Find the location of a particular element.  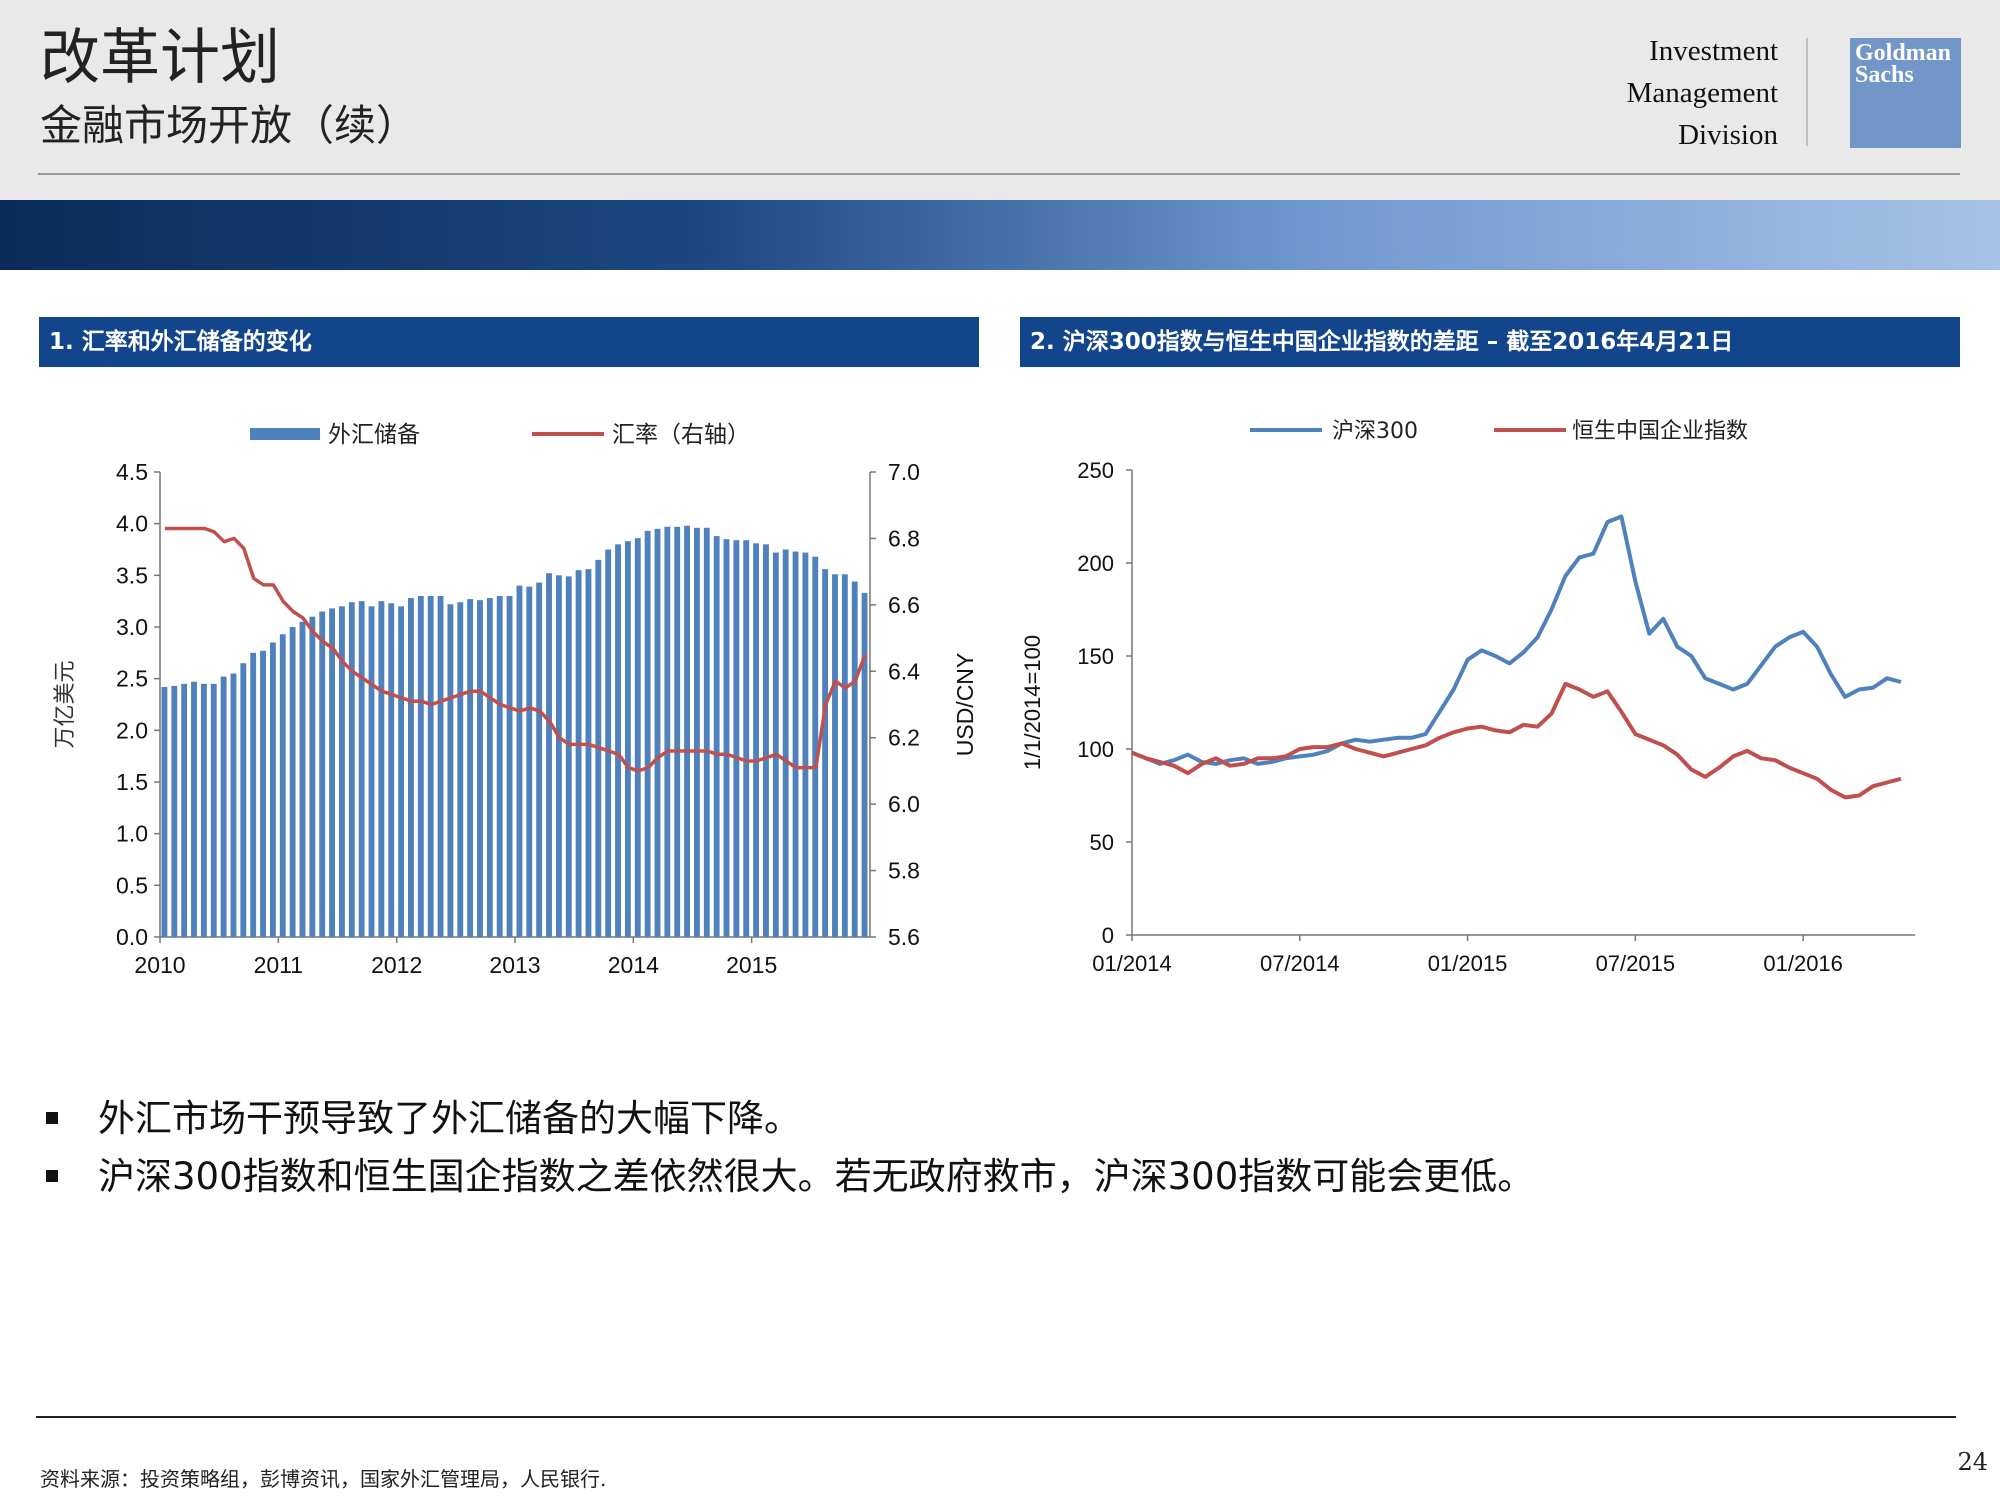

y2-tick-label: 5.8 is located at coordinates (904, 871).